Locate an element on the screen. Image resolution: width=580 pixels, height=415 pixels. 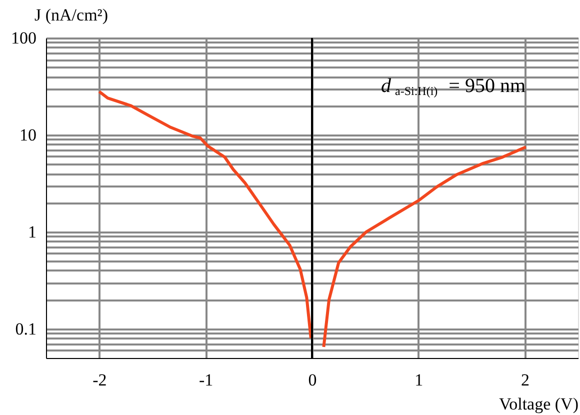
x-tick-label: 2 is located at coordinates (525, 380).